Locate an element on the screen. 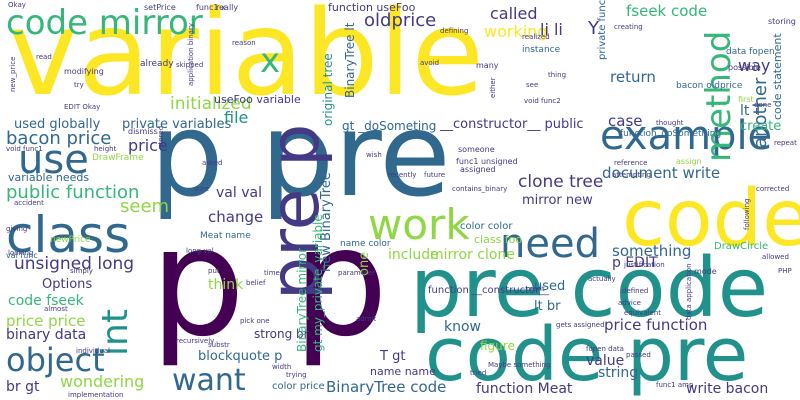 Image resolution: width=800 pixels, height=400 pixels. word-work: work is located at coordinates (419, 224).